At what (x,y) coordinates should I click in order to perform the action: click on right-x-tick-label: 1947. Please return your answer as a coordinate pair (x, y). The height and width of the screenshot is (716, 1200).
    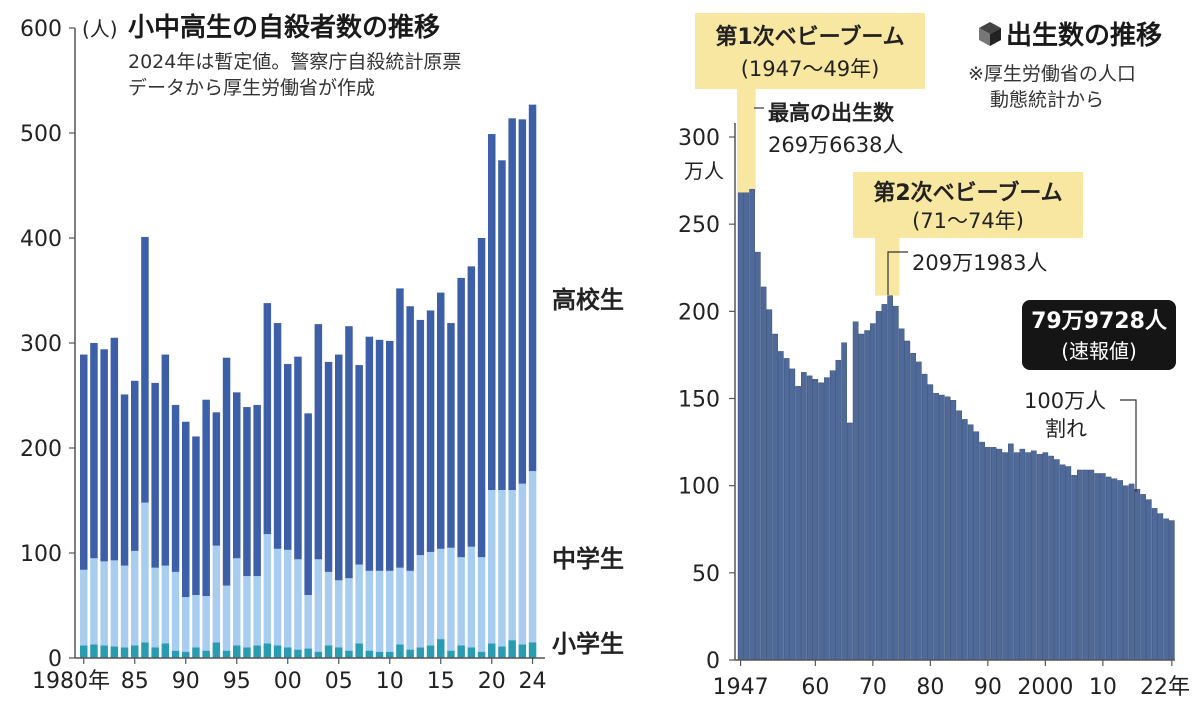
    Looking at the image, I should click on (741, 687).